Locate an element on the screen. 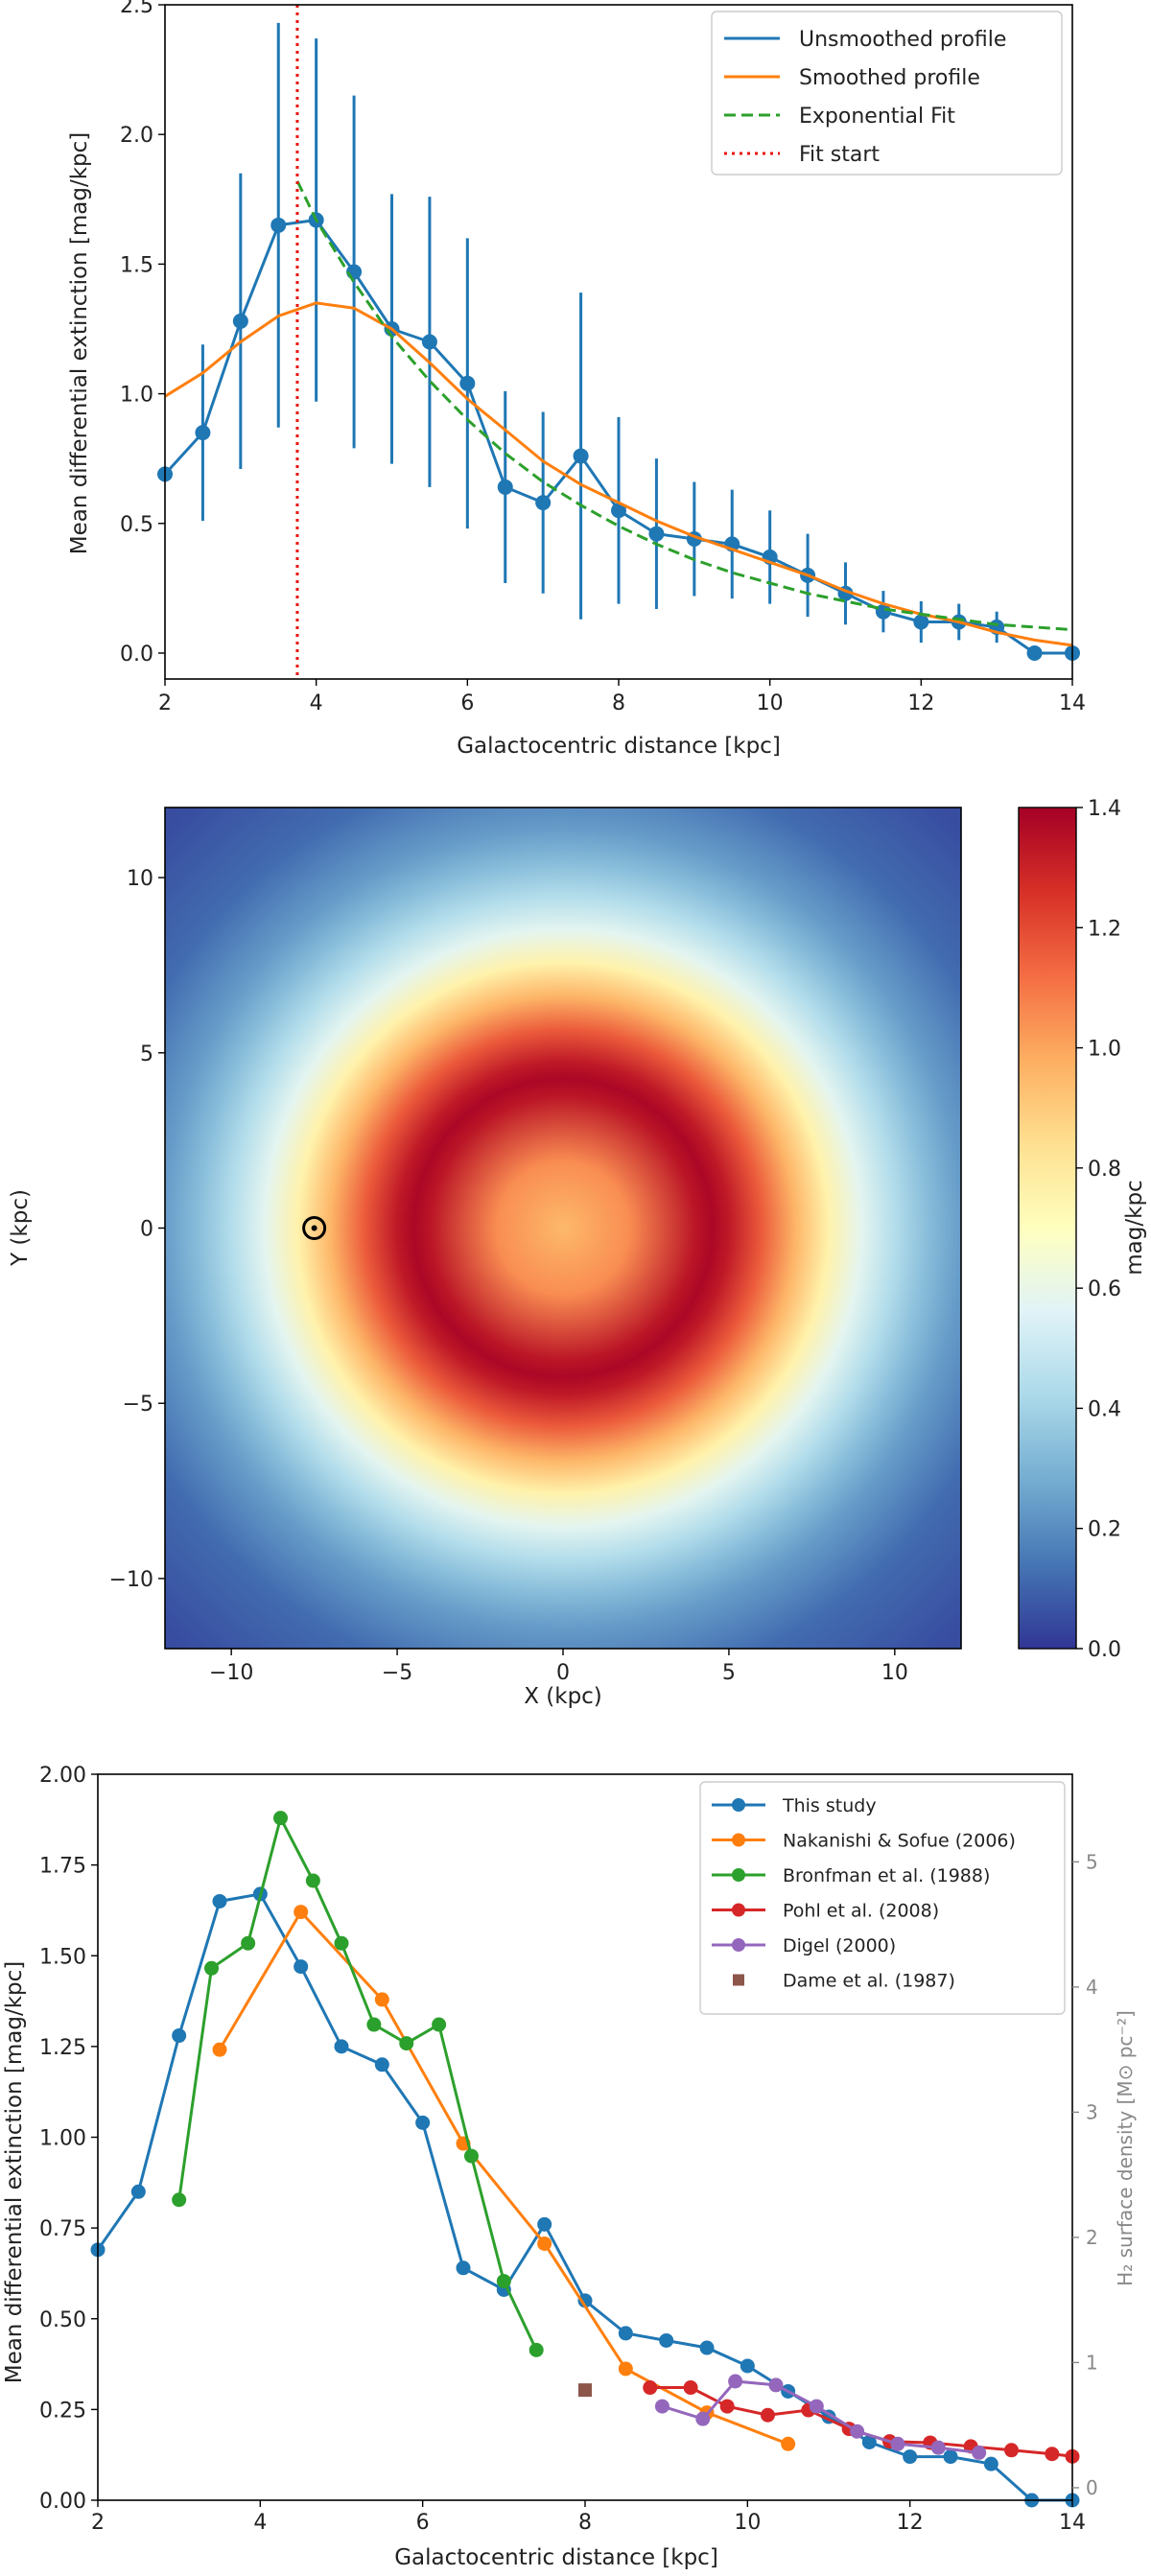 The width and height of the screenshot is (1151, 2576). legend-nakanishi-sofue-2006-marker is located at coordinates (738, 1840).